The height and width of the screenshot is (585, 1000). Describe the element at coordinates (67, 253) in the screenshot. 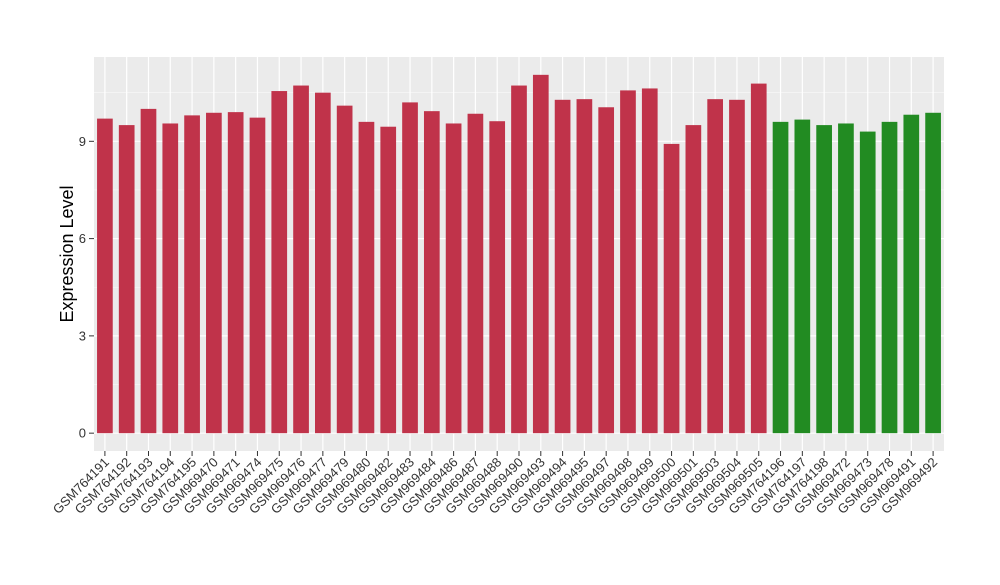

I see `y-axis-label: Expression Level` at that location.